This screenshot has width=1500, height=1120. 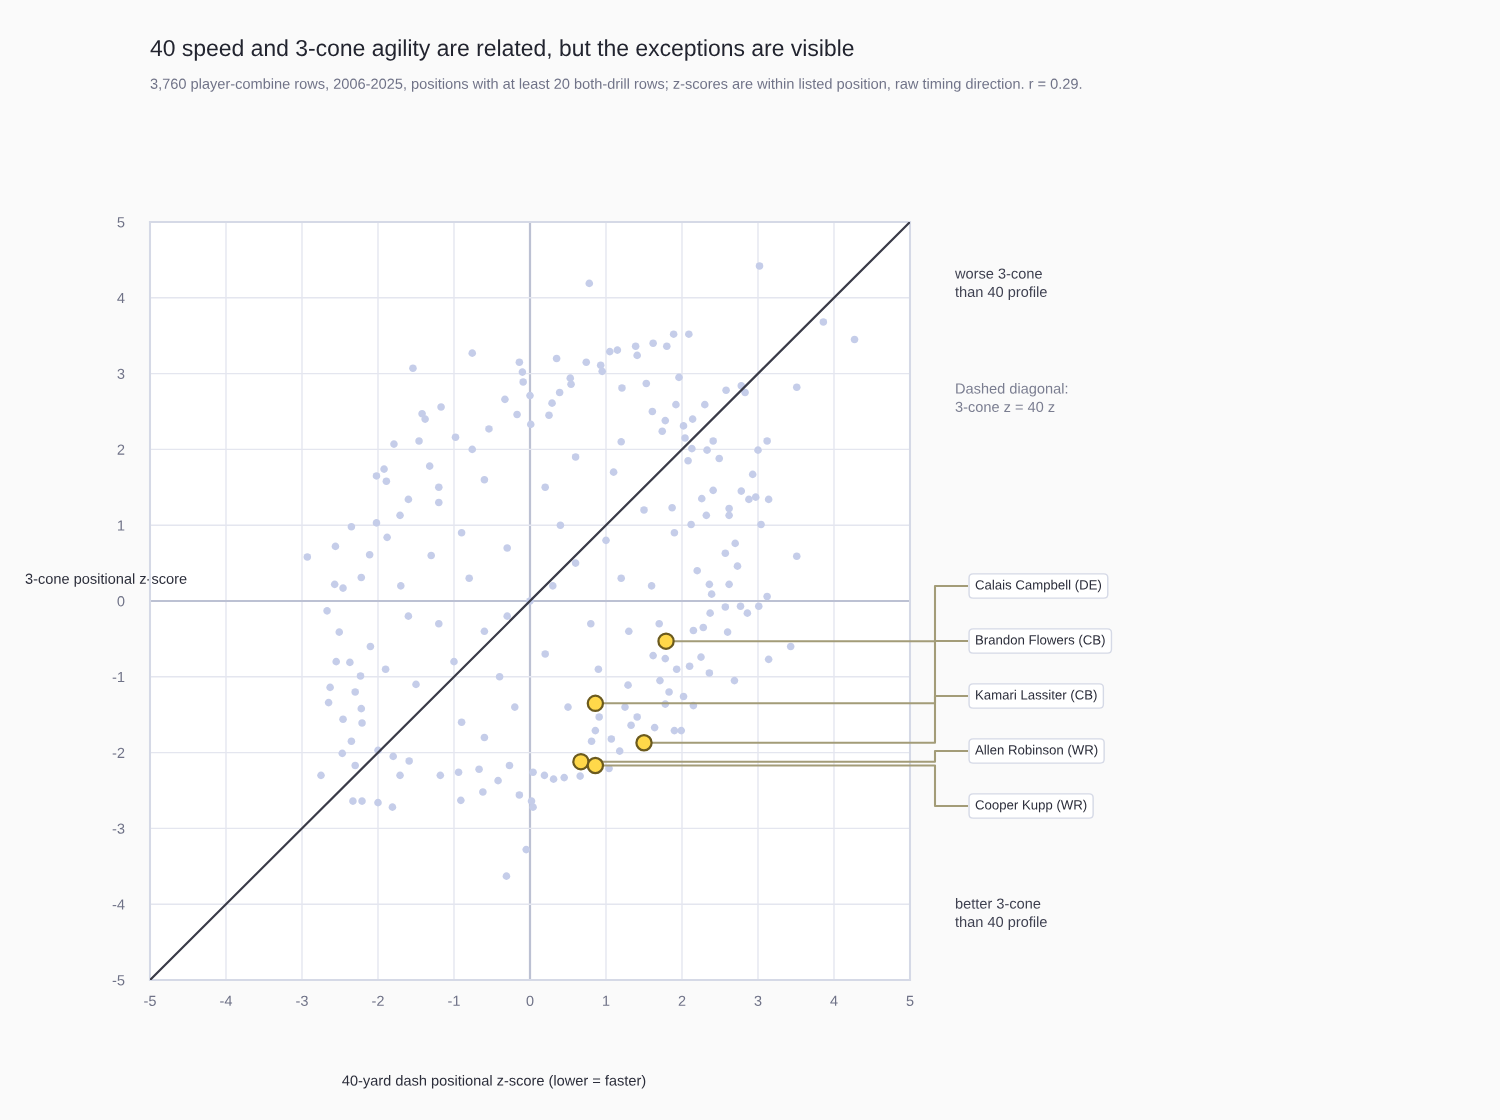 I want to click on text: worse 3-cone than 40 profile, so click(x=1000, y=284).